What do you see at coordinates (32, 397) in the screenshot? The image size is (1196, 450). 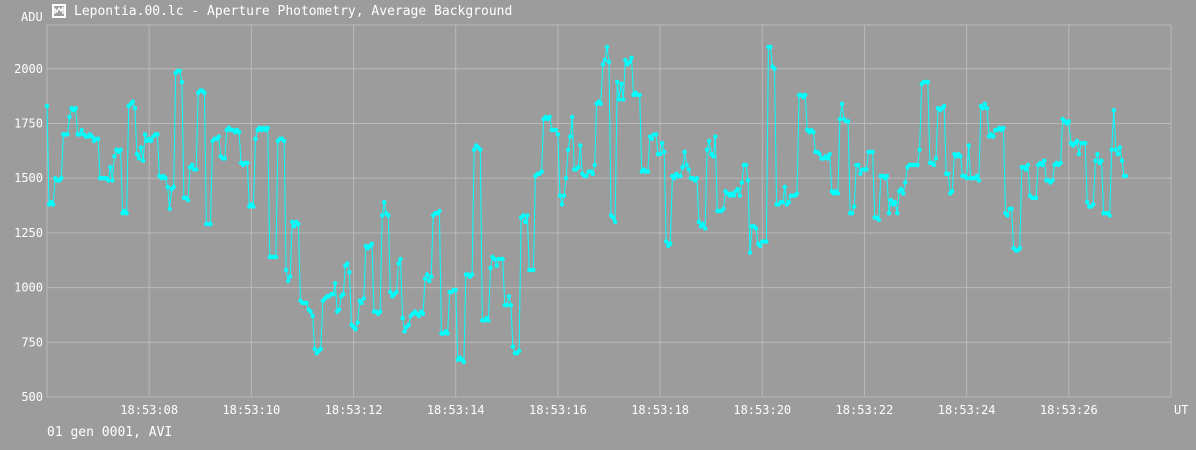 I see `y-tick-label: 500` at bounding box center [32, 397].